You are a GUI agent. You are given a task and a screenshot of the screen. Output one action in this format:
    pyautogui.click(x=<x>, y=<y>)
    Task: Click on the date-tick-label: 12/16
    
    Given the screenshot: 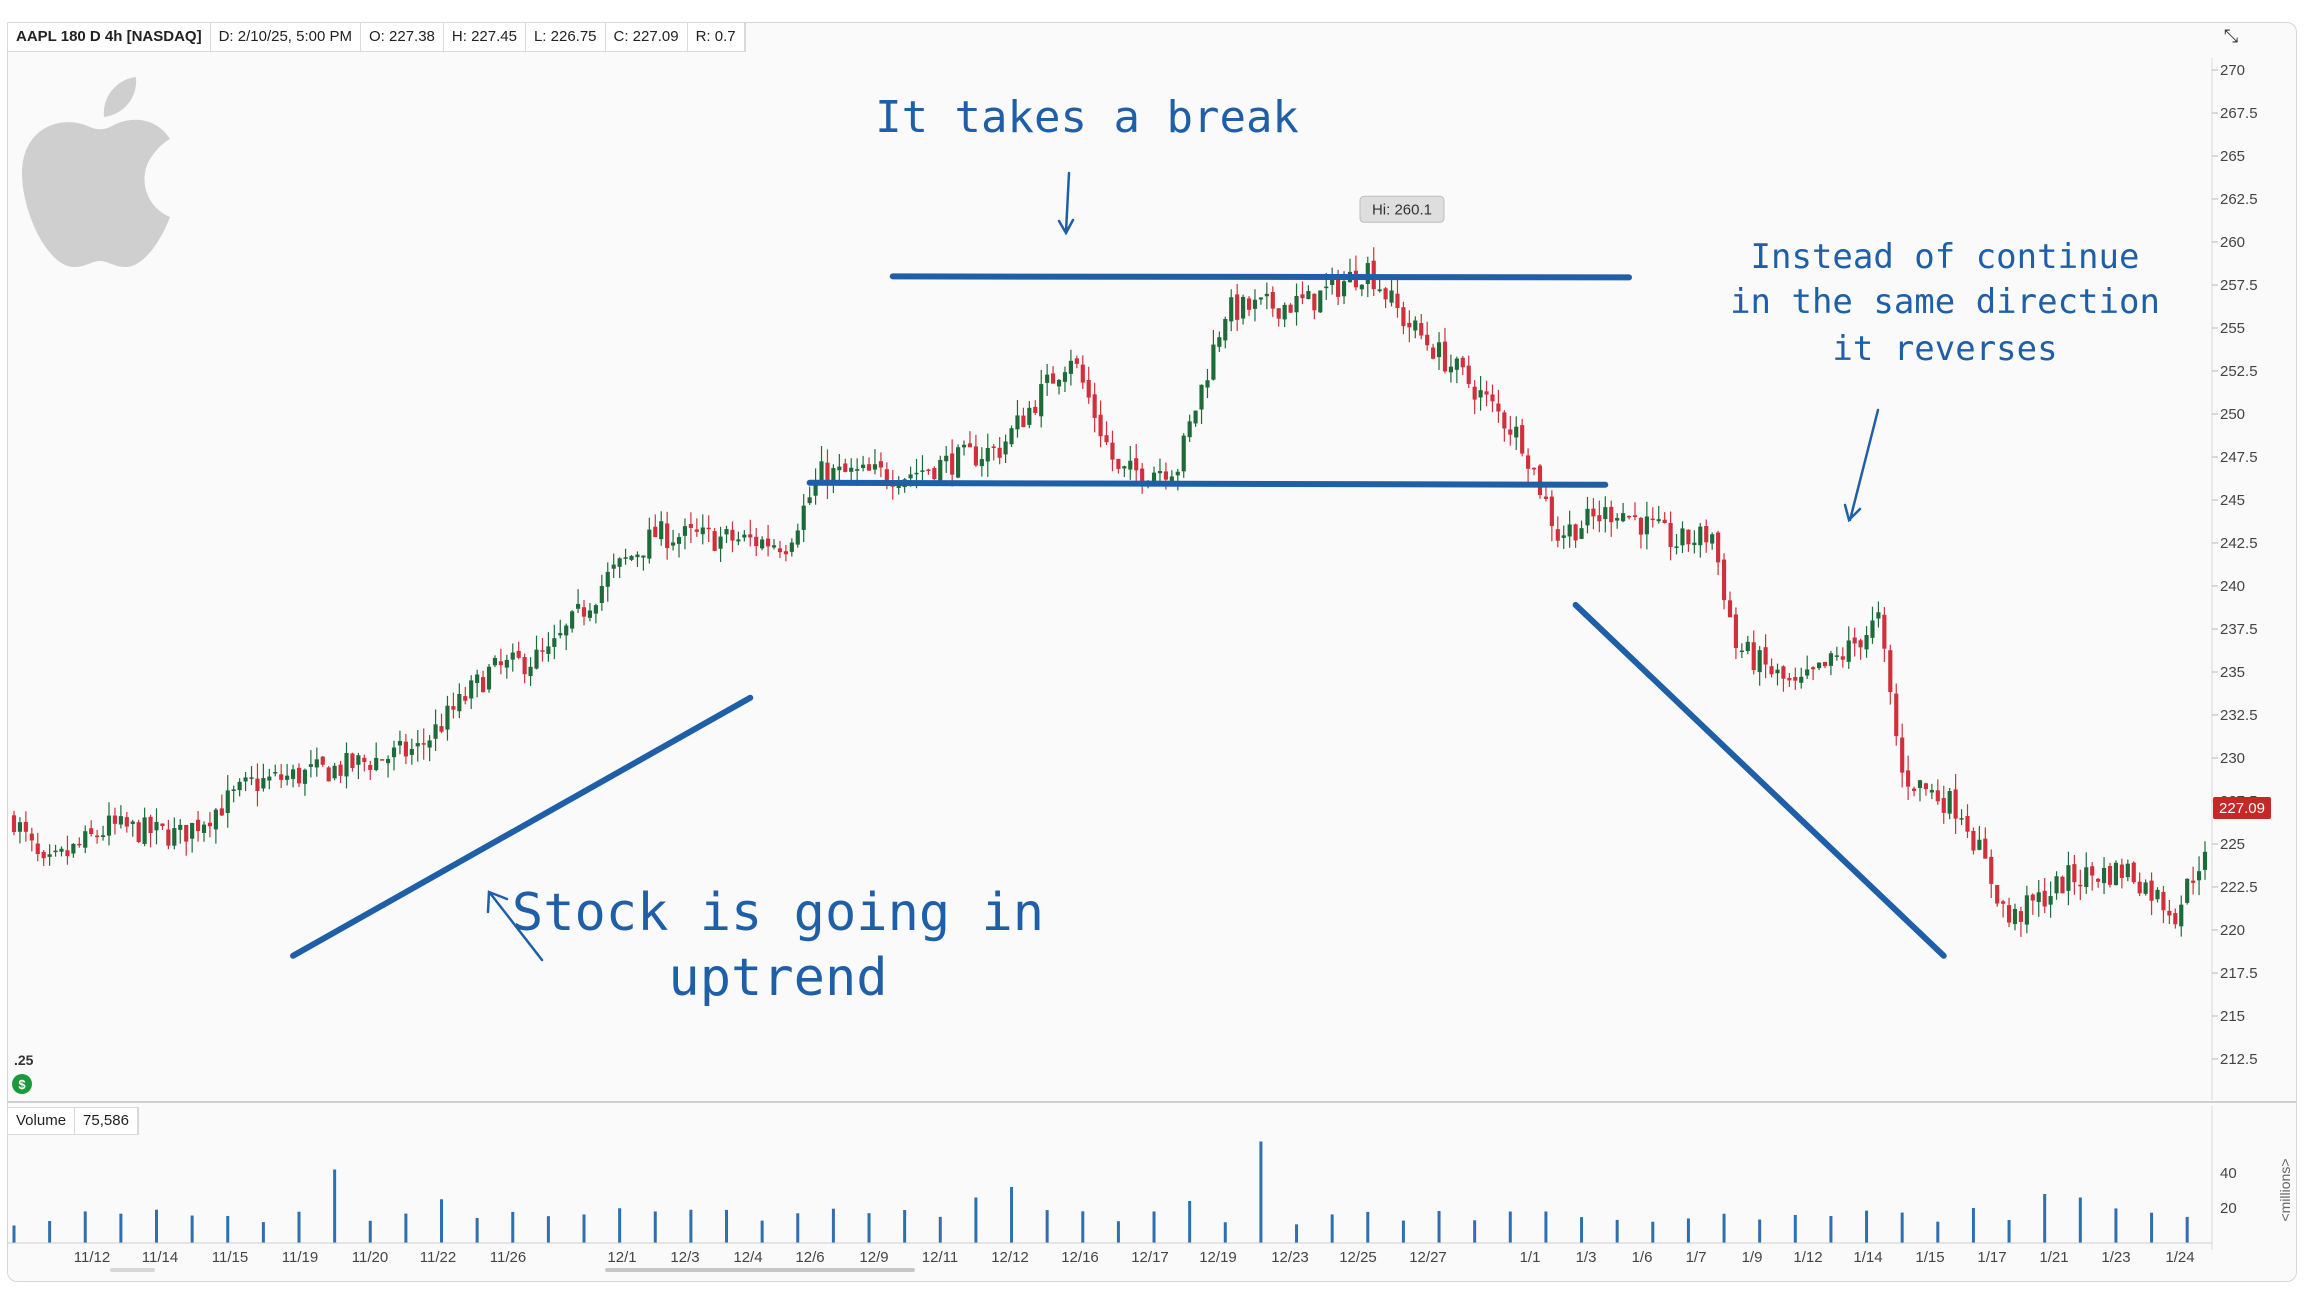 What is the action you would take?
    pyautogui.click(x=1080, y=1257)
    